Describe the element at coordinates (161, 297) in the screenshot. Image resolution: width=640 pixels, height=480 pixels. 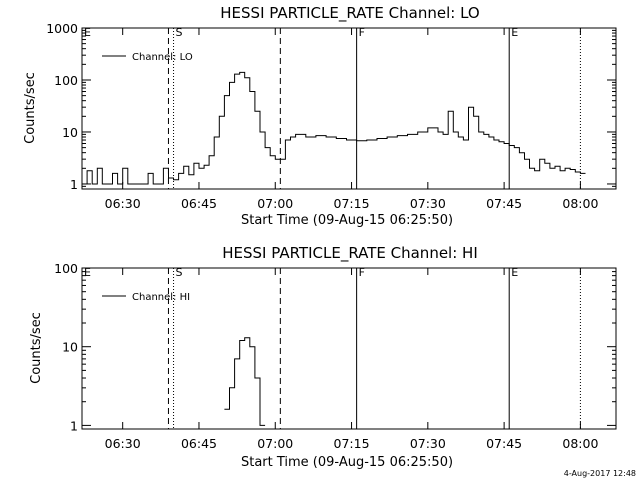
I see `legend-label: Channel: HI` at that location.